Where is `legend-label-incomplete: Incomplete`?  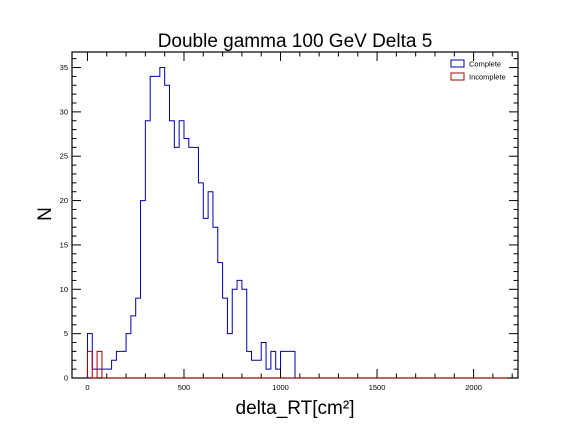 legend-label-incomplete: Incomplete is located at coordinates (487, 77).